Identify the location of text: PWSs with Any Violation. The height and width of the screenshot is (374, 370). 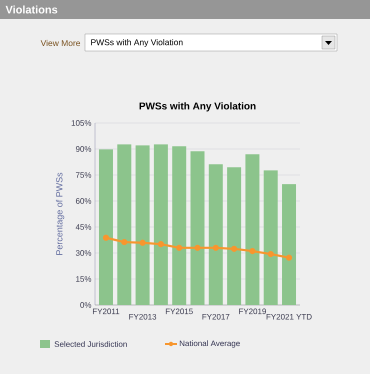
(137, 43).